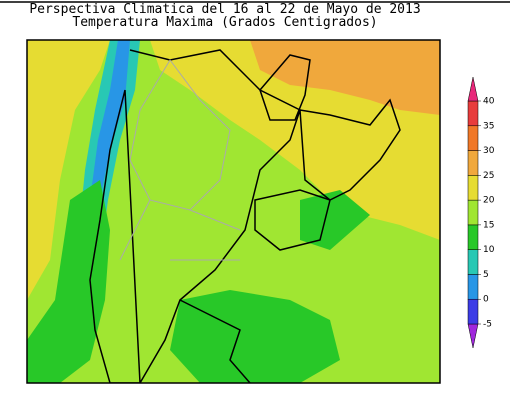 The height and width of the screenshot is (400, 510). What do you see at coordinates (335, 220) in the screenshot?
I see `region-mild-east` at bounding box center [335, 220].